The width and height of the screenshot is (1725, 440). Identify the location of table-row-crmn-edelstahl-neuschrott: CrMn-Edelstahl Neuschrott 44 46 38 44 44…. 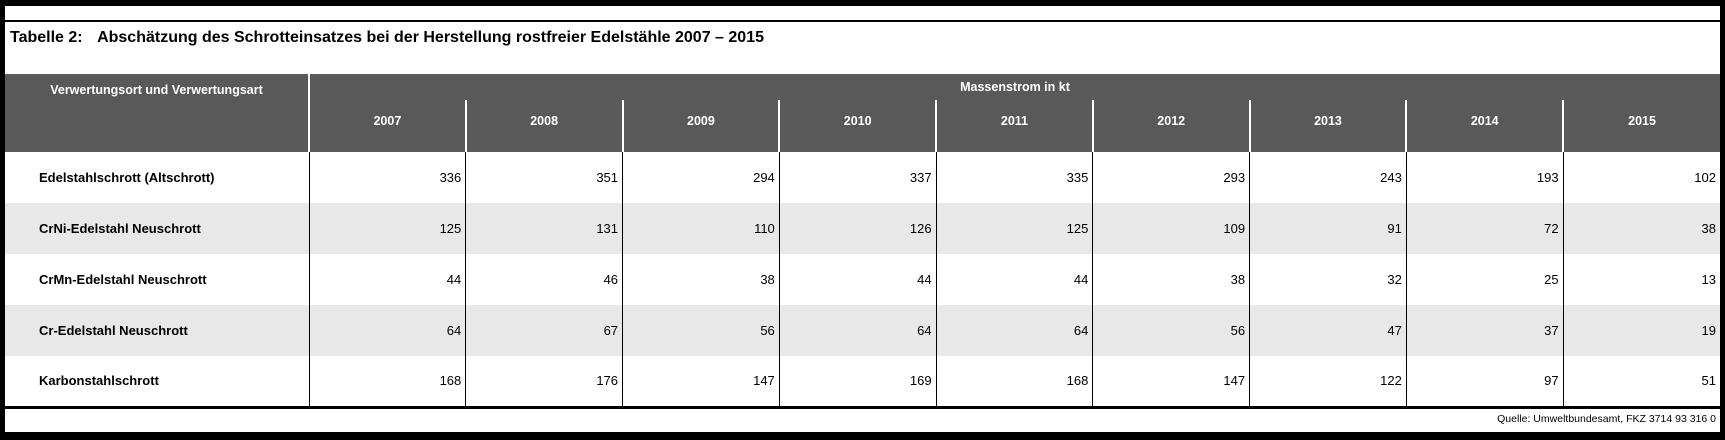
(862, 279).